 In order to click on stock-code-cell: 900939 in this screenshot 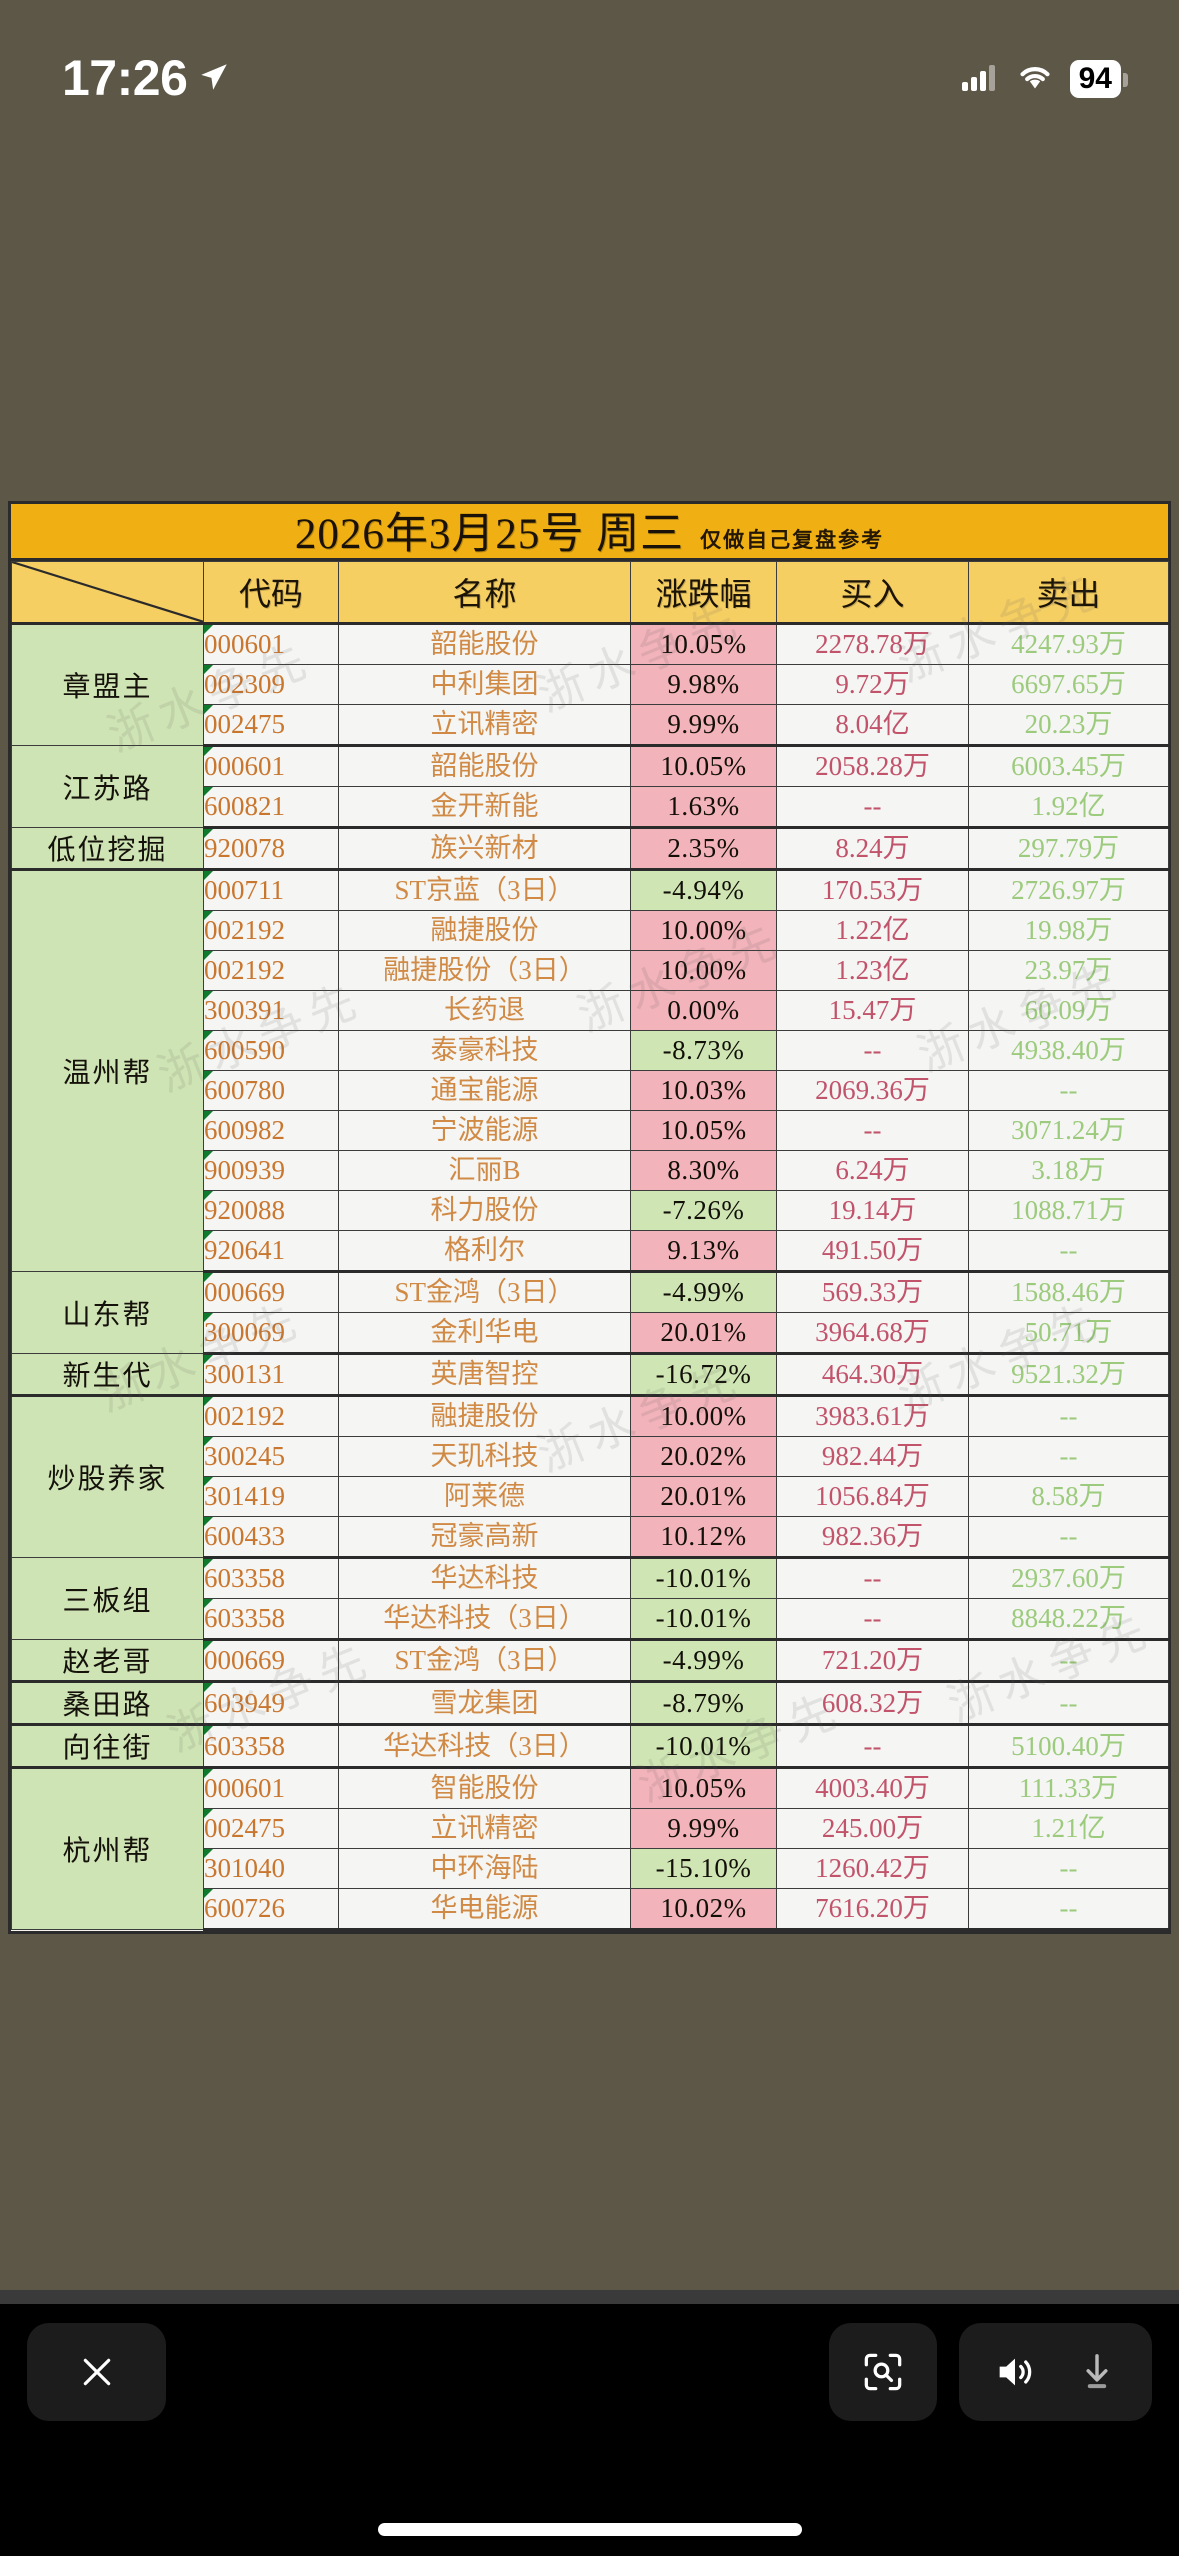, I will do `click(271, 1170)`.